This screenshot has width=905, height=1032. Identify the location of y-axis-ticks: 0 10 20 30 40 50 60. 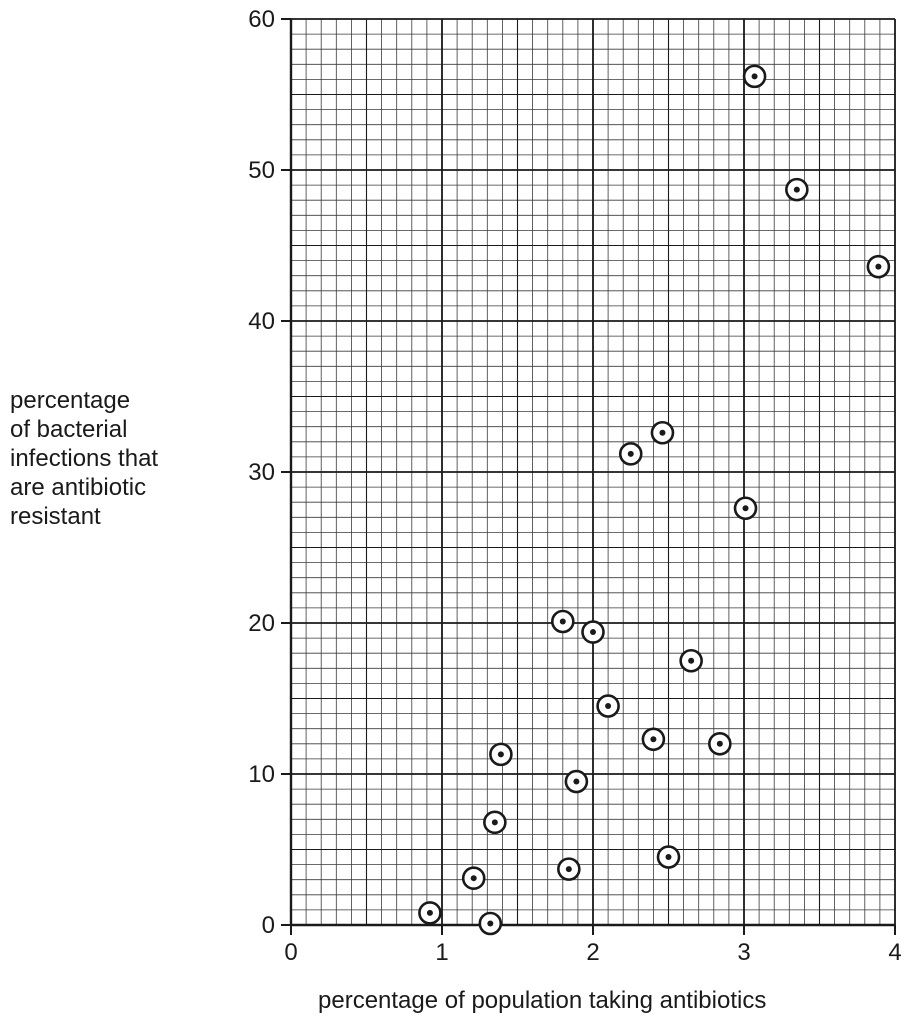
(269, 472).